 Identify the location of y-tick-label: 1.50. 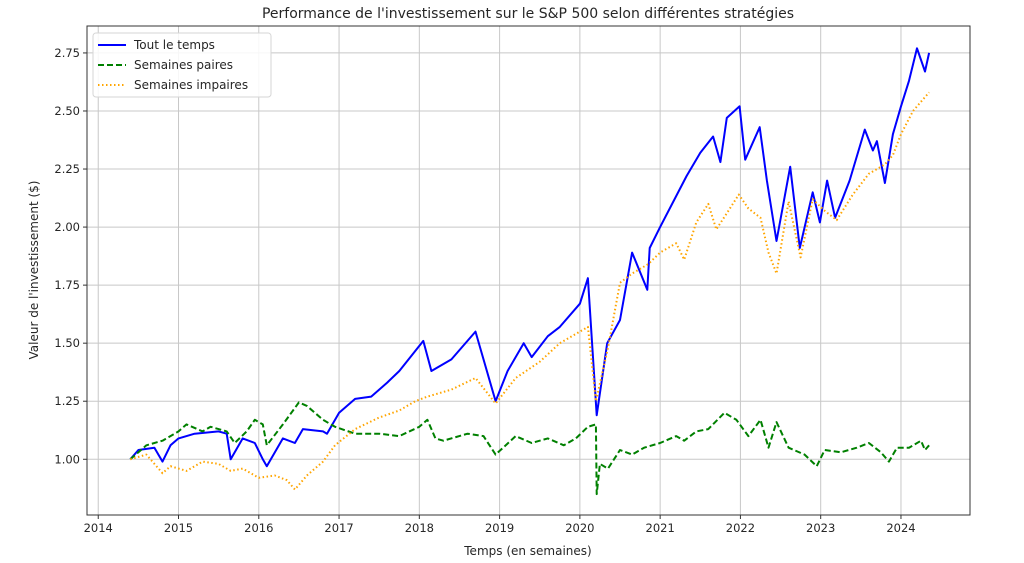
(67, 343).